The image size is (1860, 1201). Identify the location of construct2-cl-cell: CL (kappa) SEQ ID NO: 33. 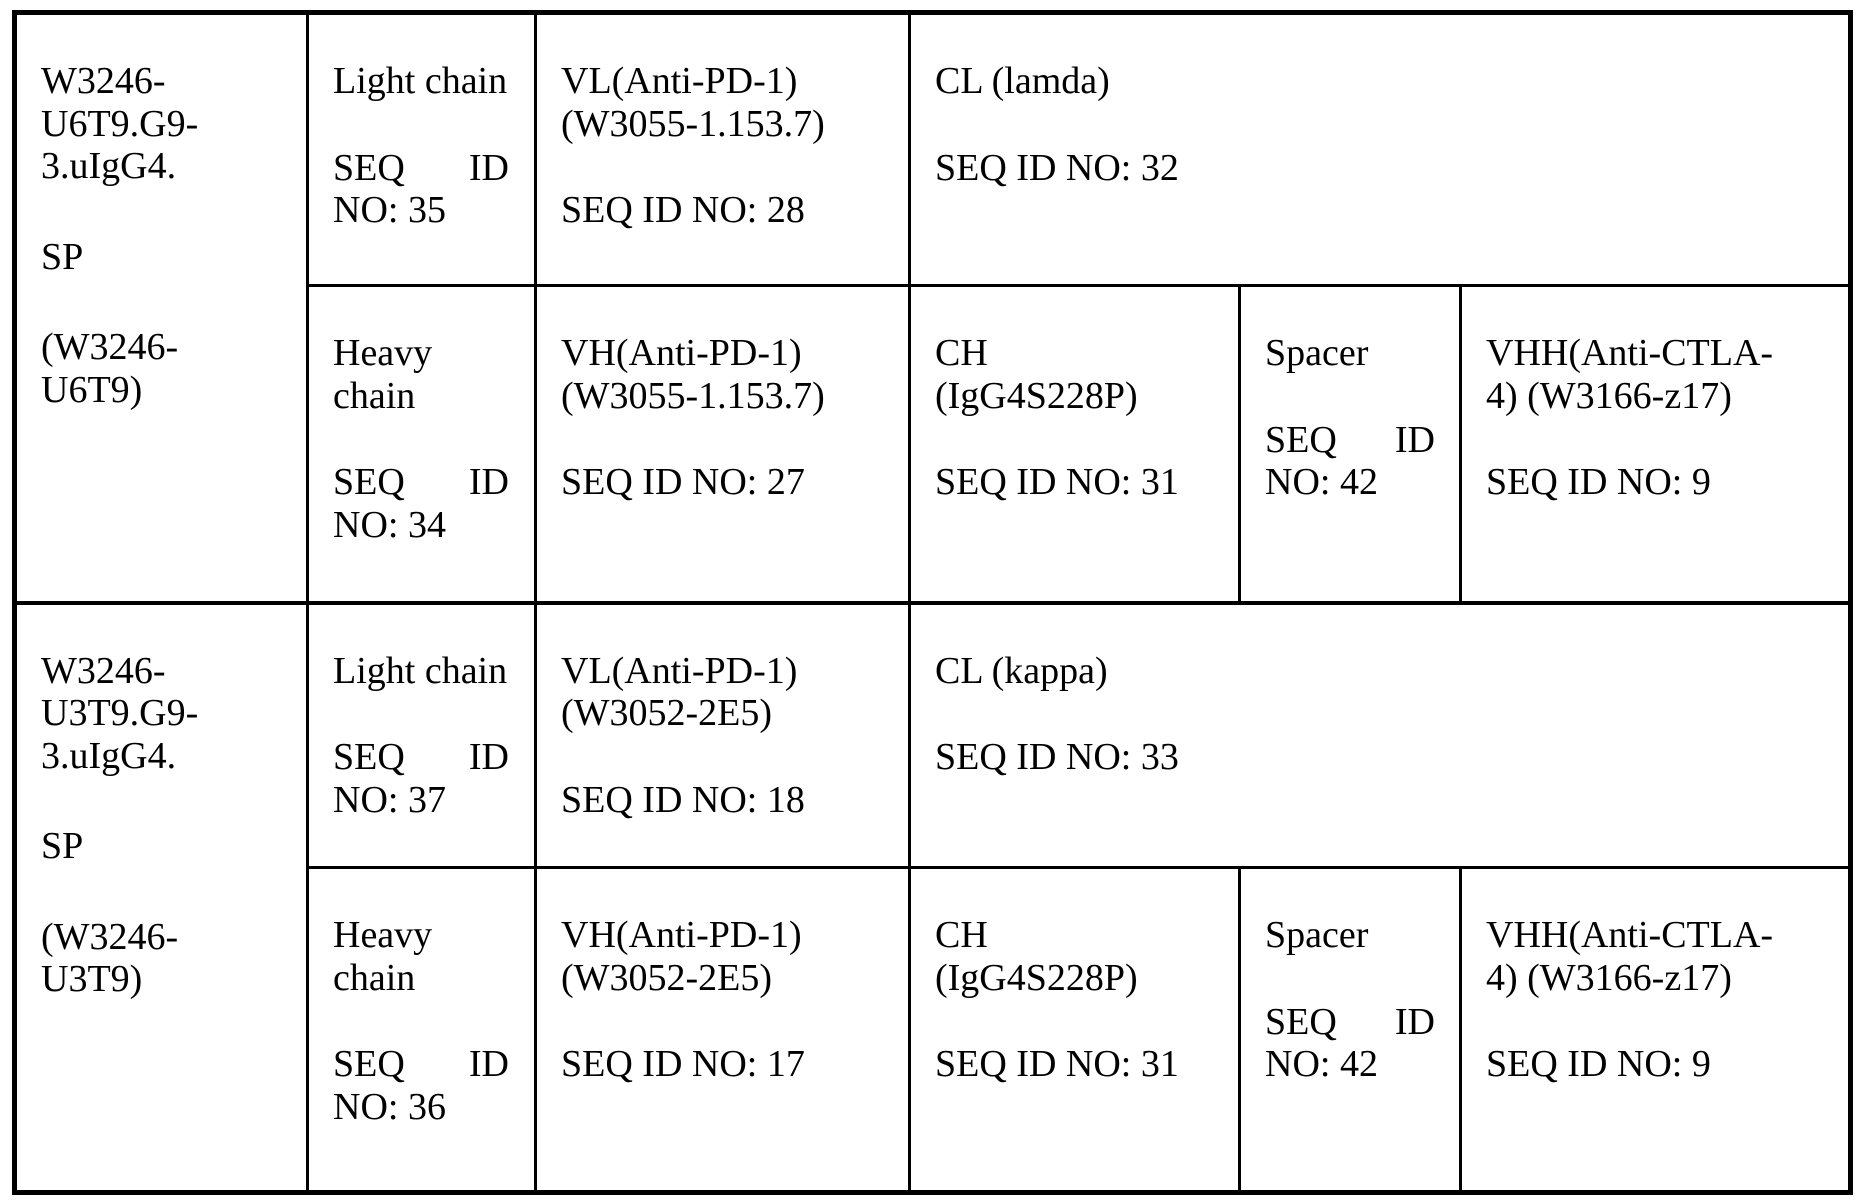
(1380, 734).